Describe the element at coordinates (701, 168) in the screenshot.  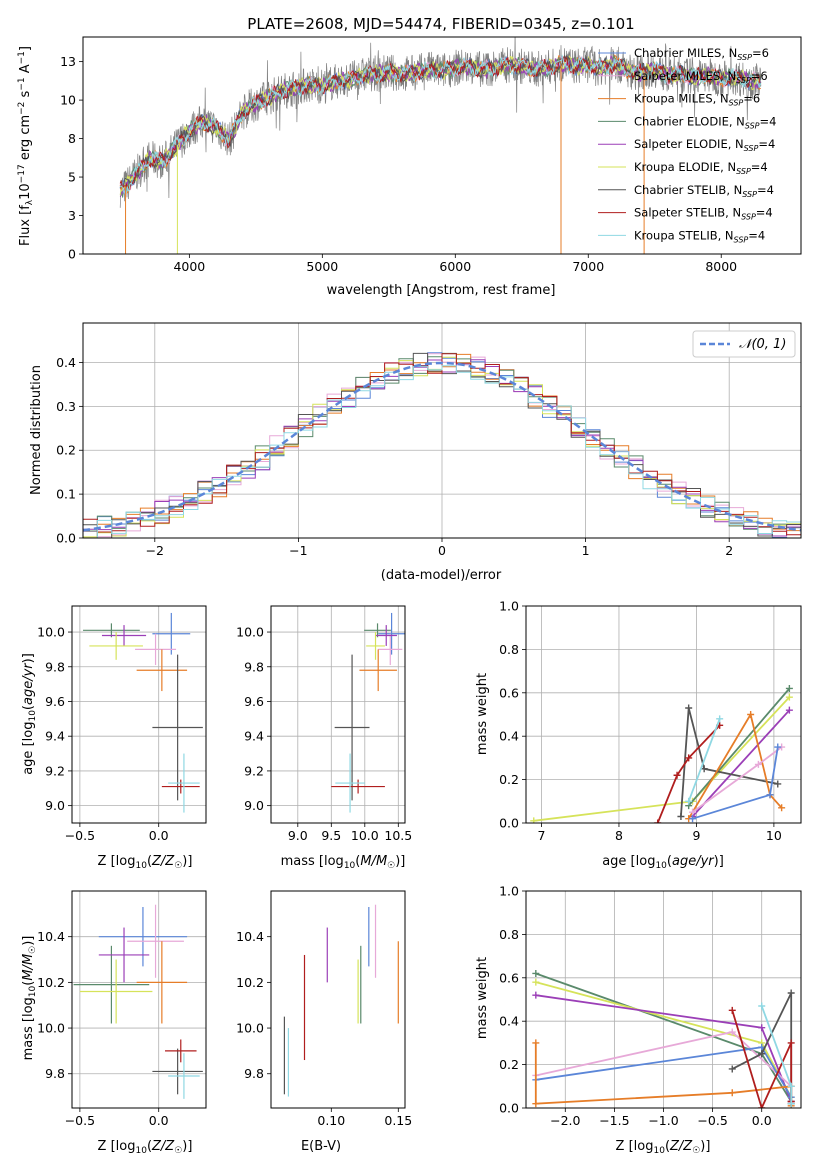
I see `legend-label: Kroupa ELODIE, NSSP=4` at that location.